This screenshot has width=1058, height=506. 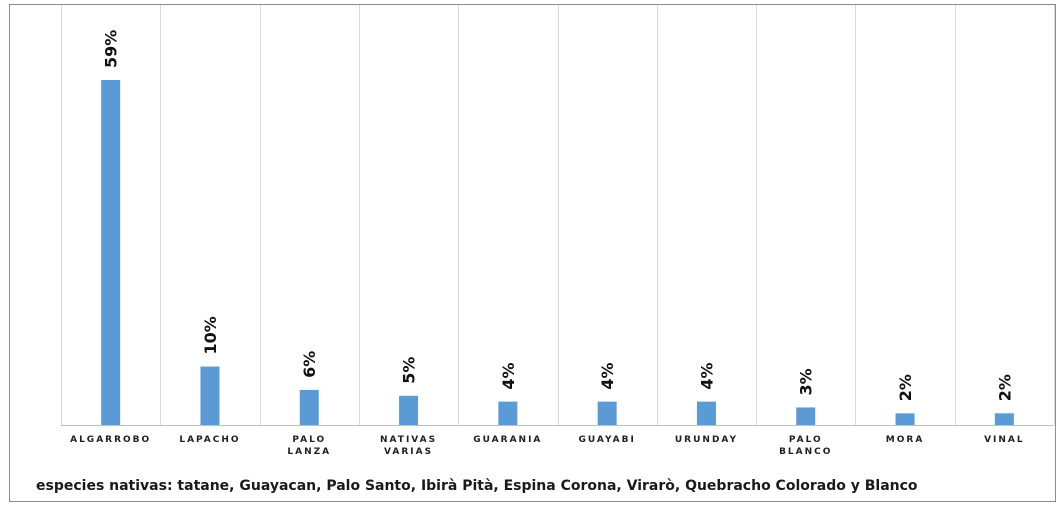 What do you see at coordinates (110, 440) in the screenshot?
I see `category-label: ALGARROBO` at bounding box center [110, 440].